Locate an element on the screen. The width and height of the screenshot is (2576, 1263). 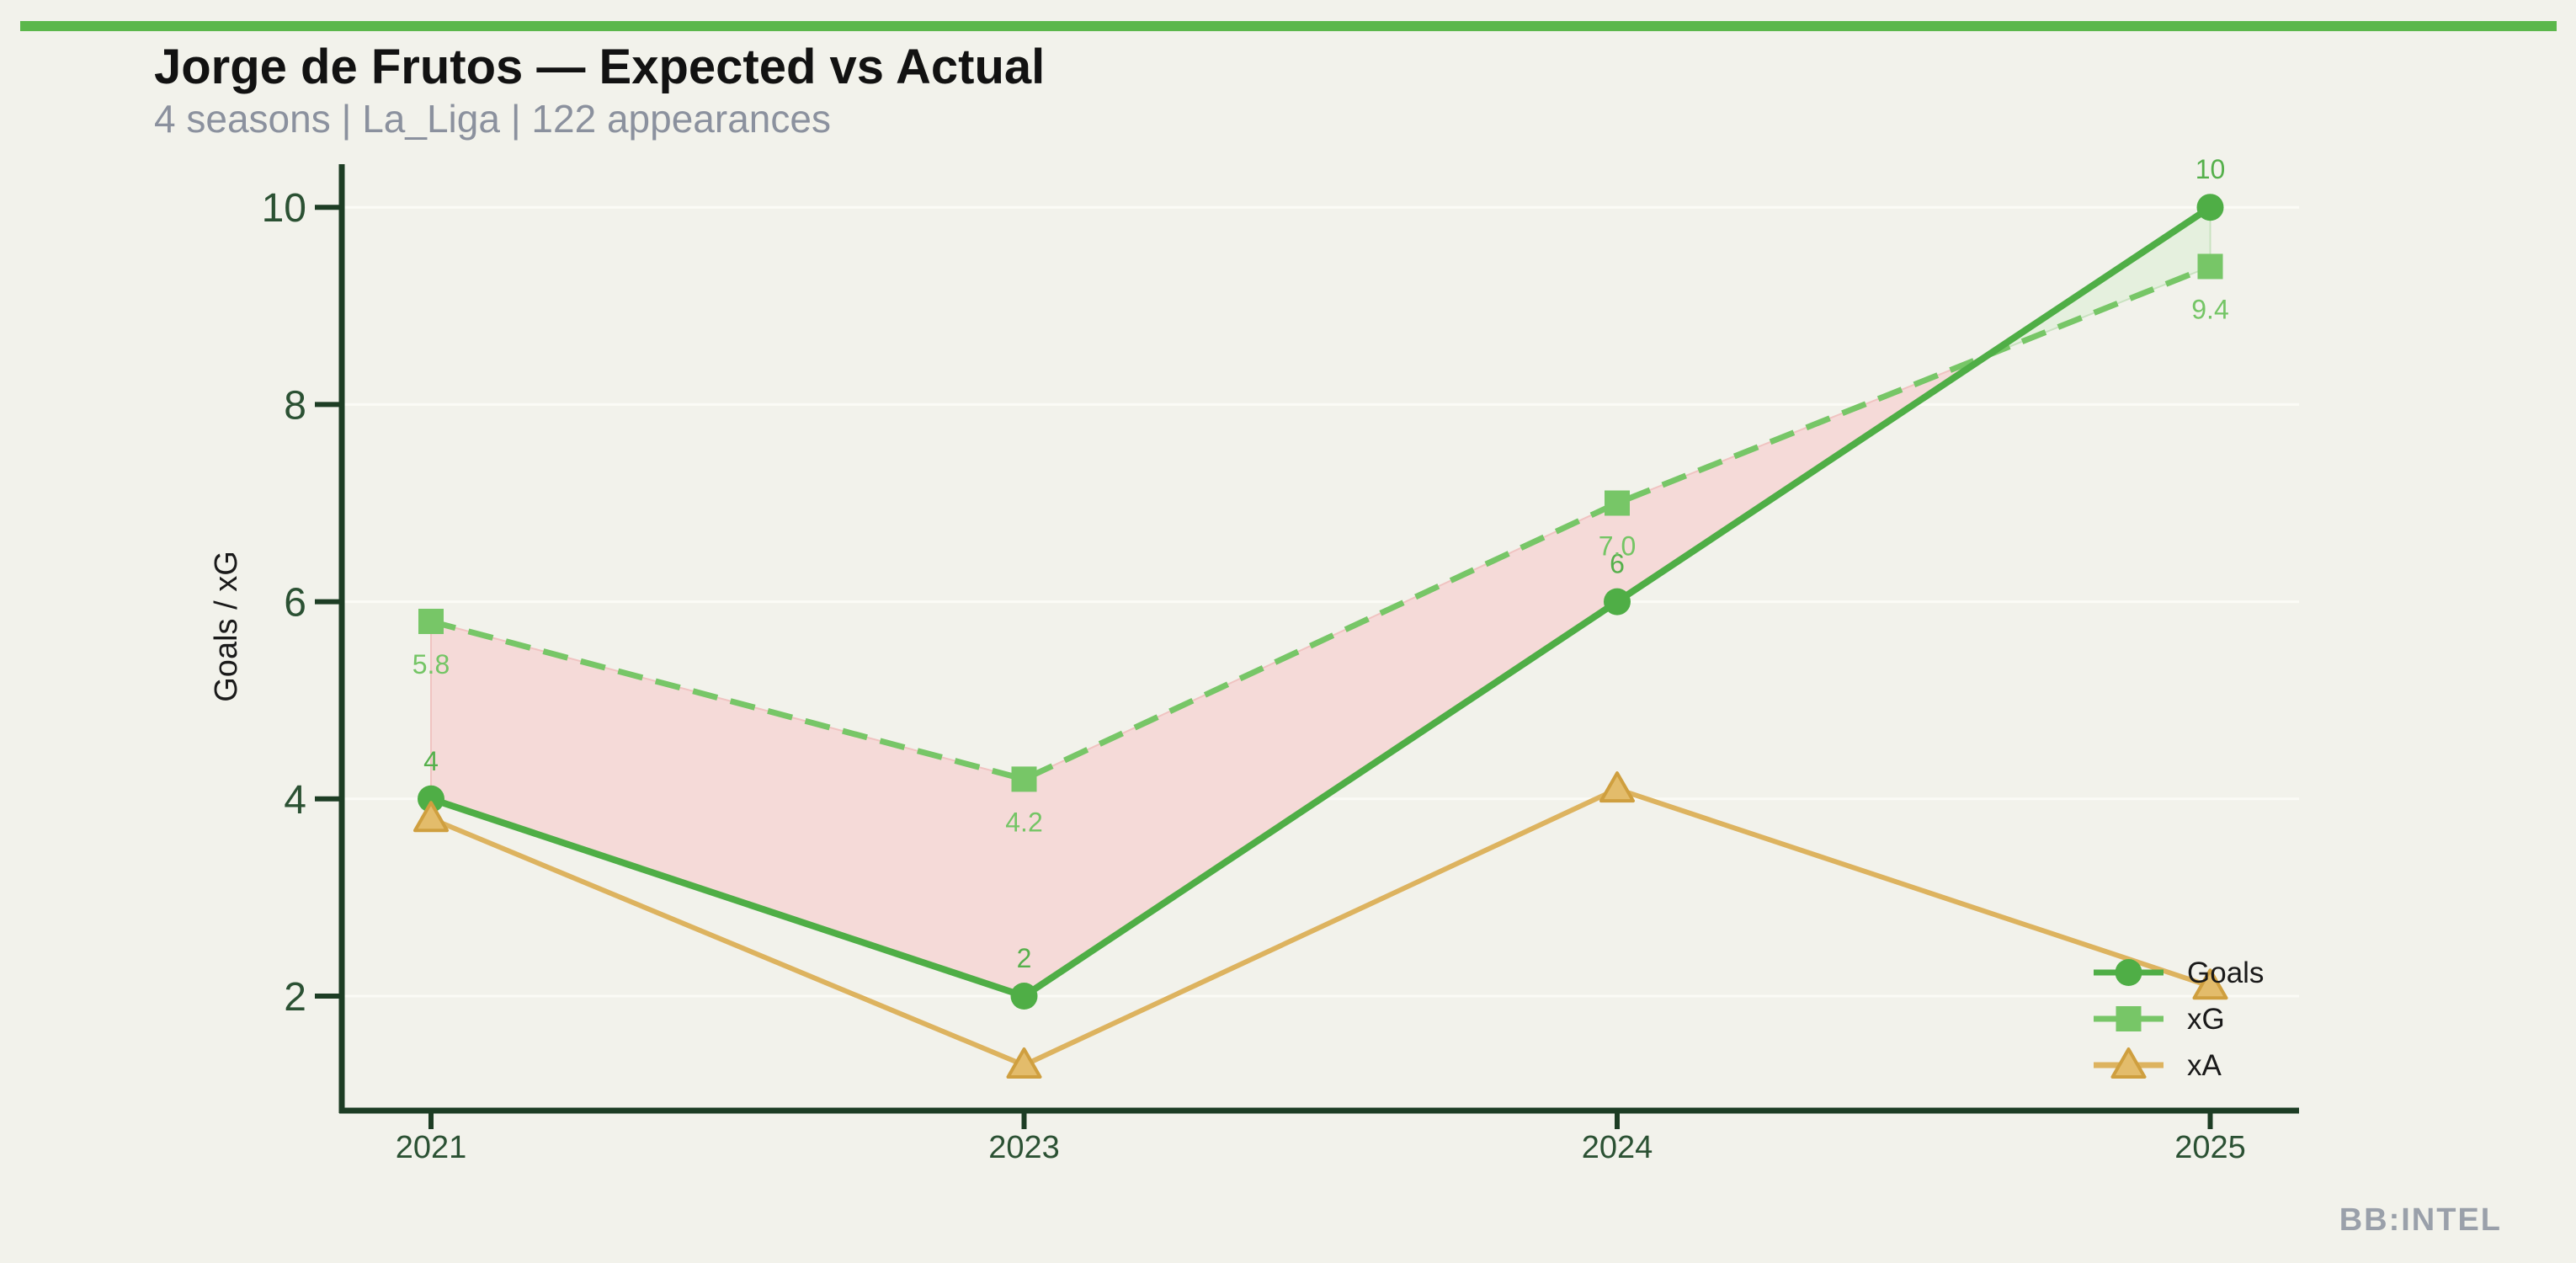
x-tick-label: 2023 is located at coordinates (1024, 1147).